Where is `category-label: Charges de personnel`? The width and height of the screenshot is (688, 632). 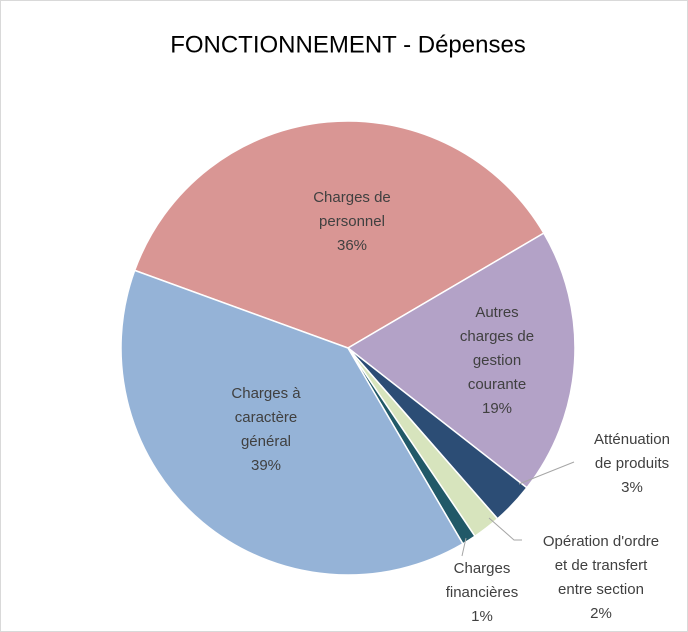
category-label: Charges de personnel is located at coordinates (352, 209).